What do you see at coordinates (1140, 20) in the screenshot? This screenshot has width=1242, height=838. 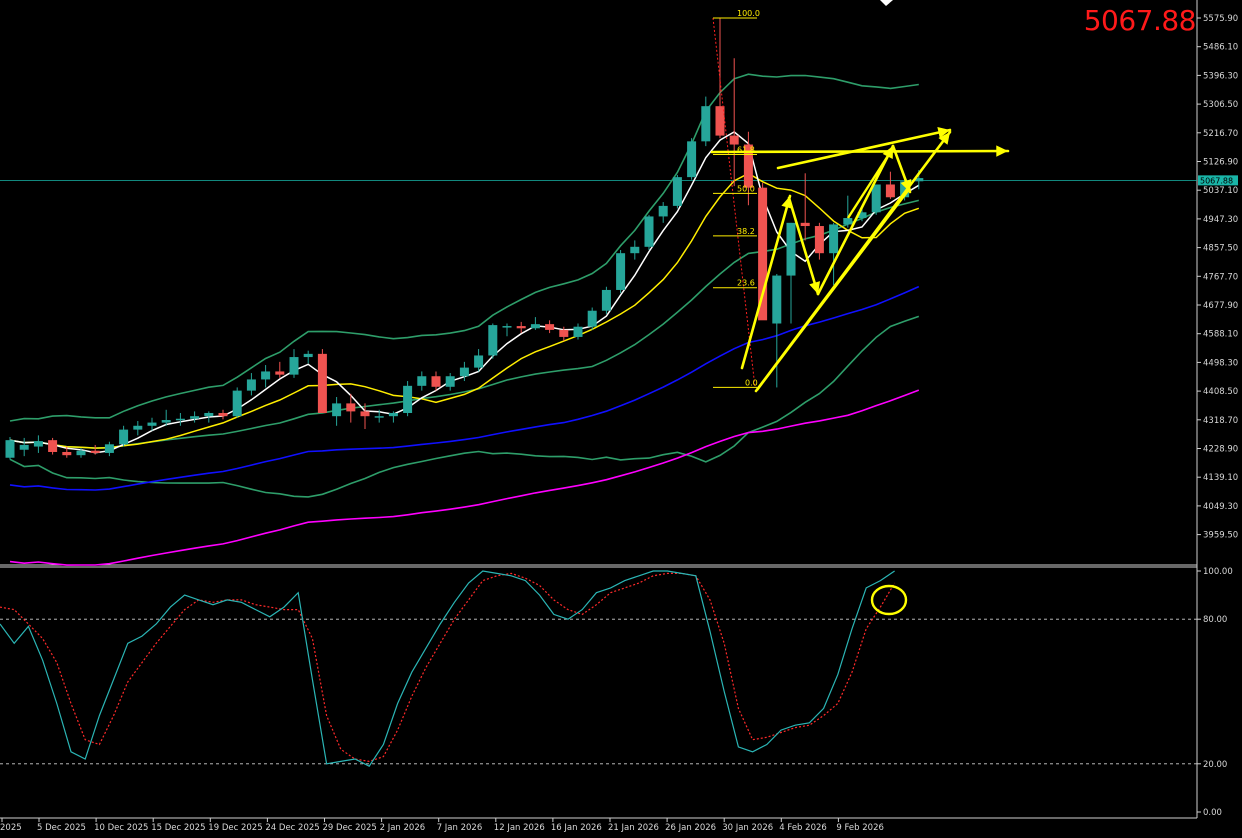 I see `current-price-readout: 5067.88` at bounding box center [1140, 20].